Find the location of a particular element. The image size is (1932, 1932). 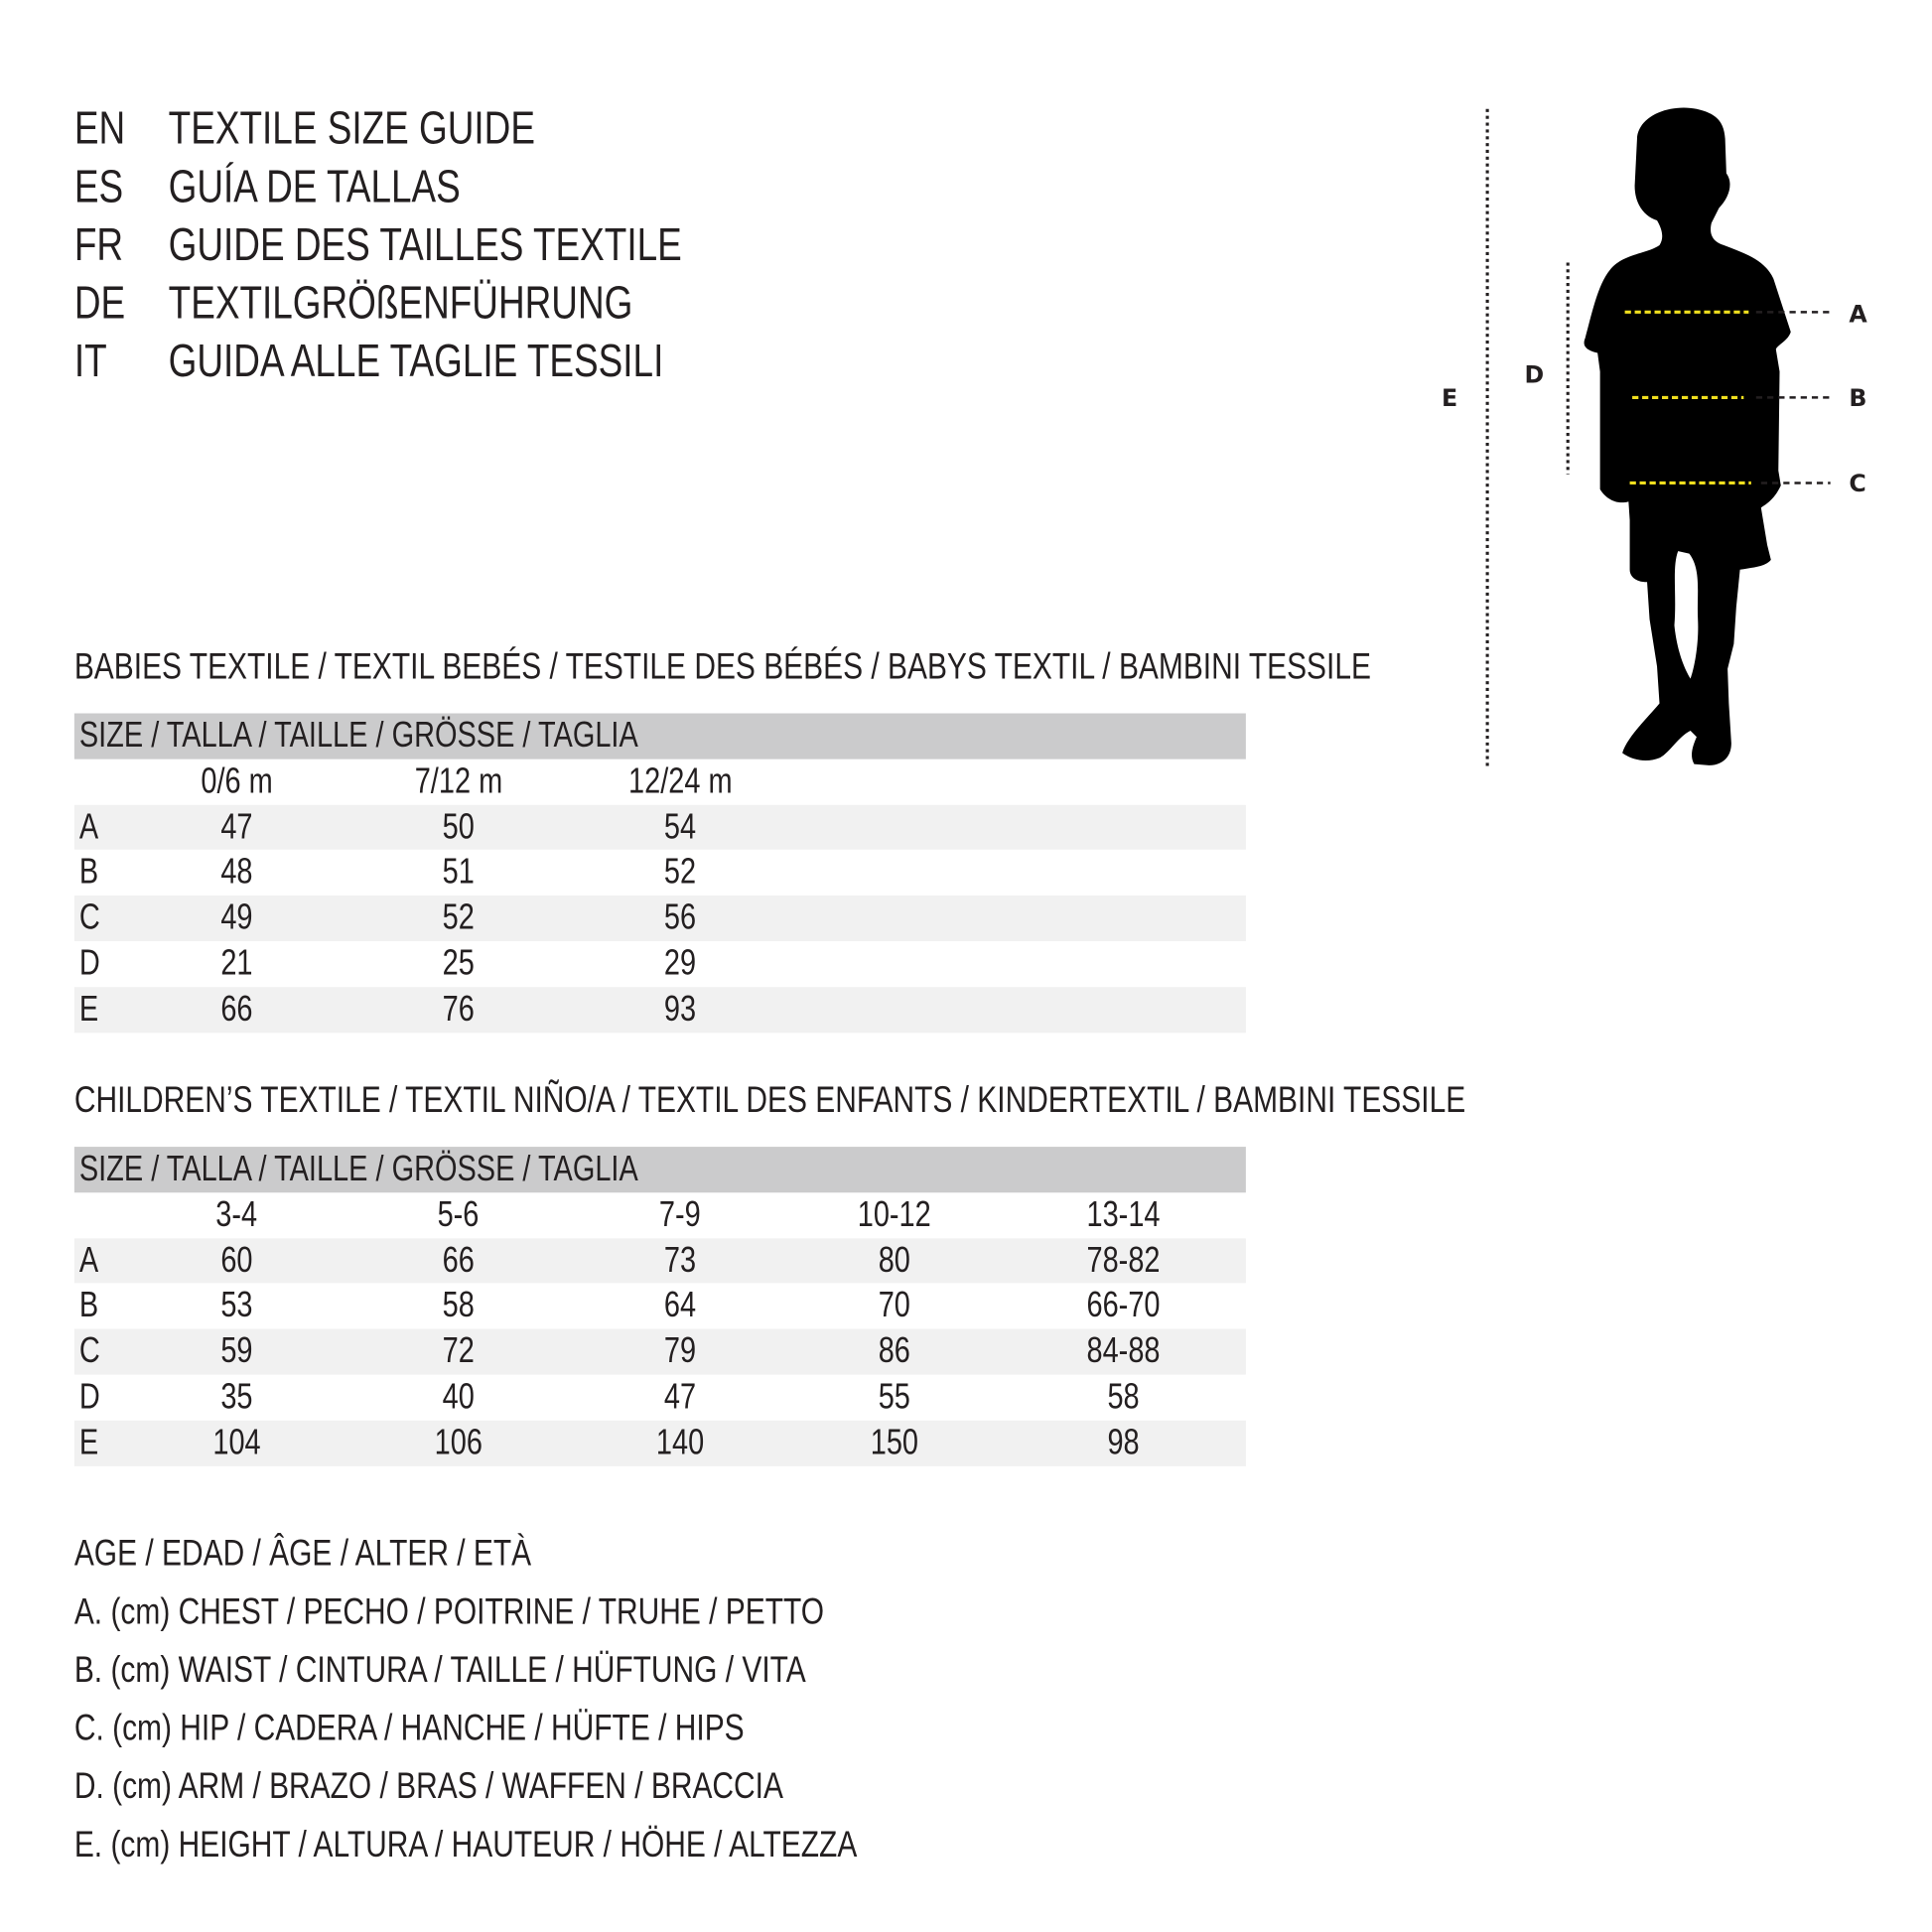

table-cell-text: 51 is located at coordinates (458, 873).